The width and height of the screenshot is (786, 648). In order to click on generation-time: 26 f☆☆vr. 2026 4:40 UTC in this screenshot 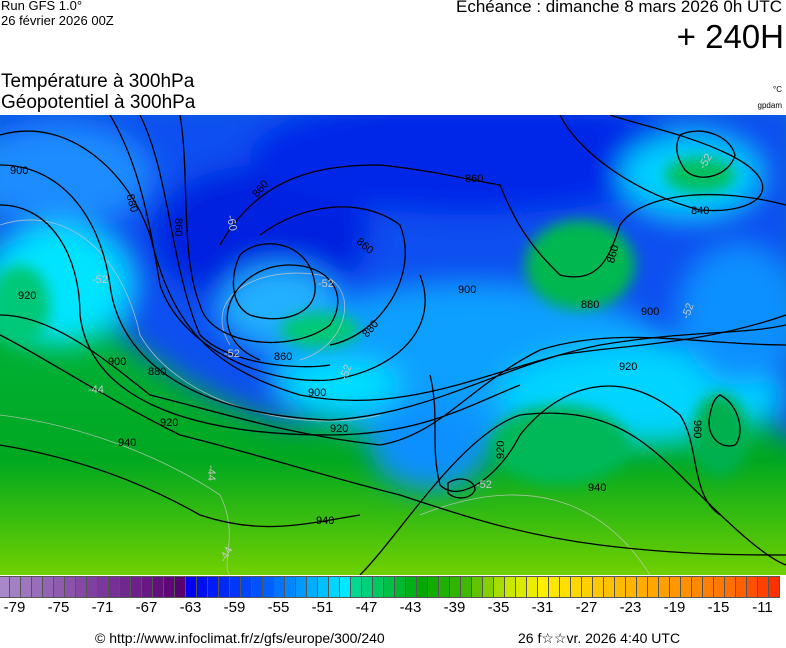, I will do `click(599, 638)`.